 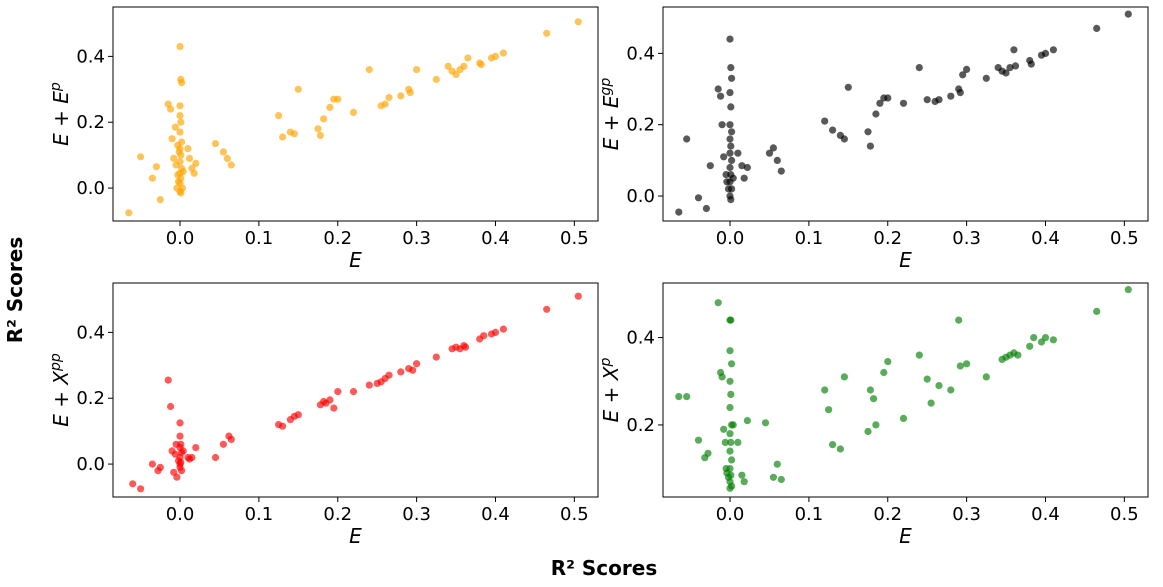 What do you see at coordinates (809, 514) in the screenshot?
I see `x-tick-label: 0.1` at bounding box center [809, 514].